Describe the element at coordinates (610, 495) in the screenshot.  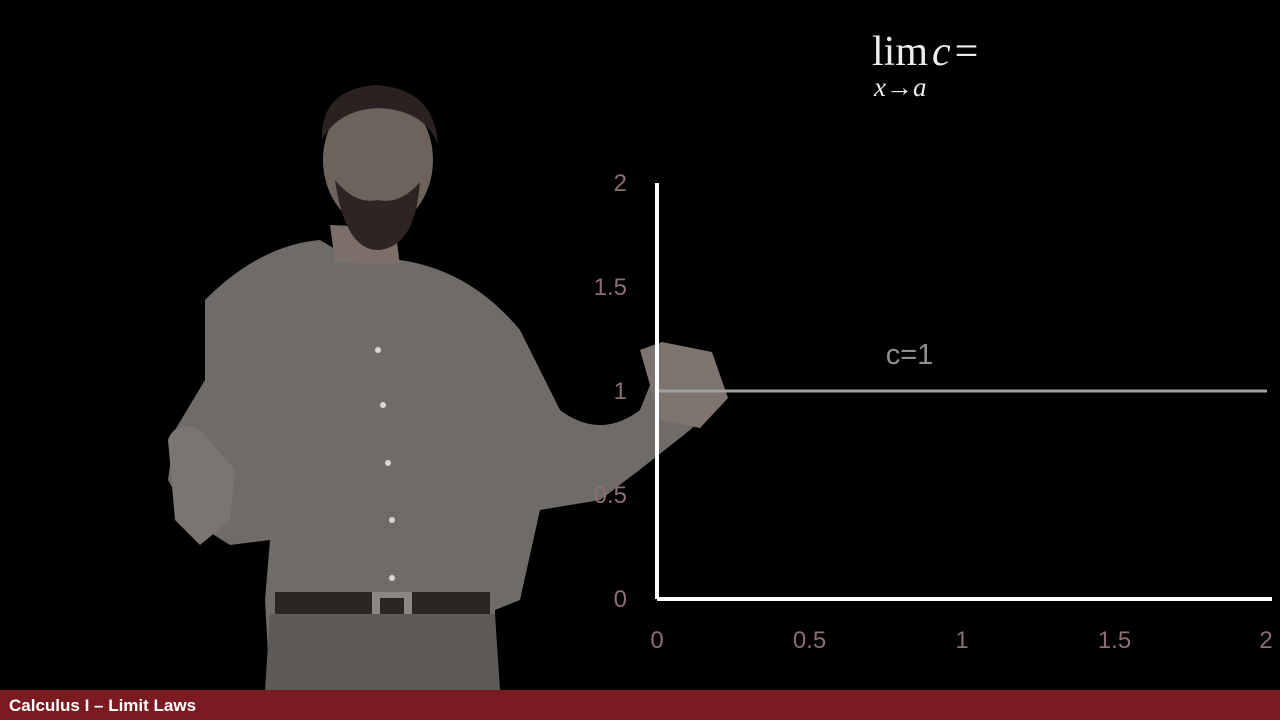
I see `y-tick-label: 0.5` at that location.